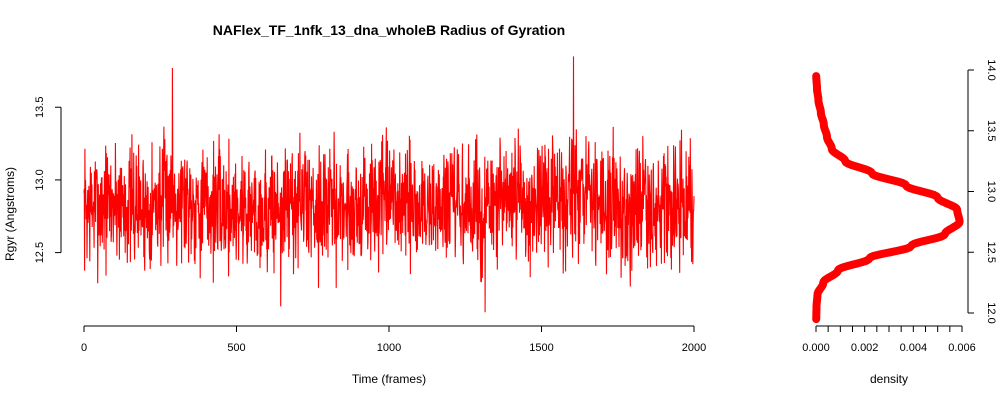 The width and height of the screenshot is (1000, 400). What do you see at coordinates (541, 348) in the screenshot?
I see `x-tick-label: 1500` at bounding box center [541, 348].